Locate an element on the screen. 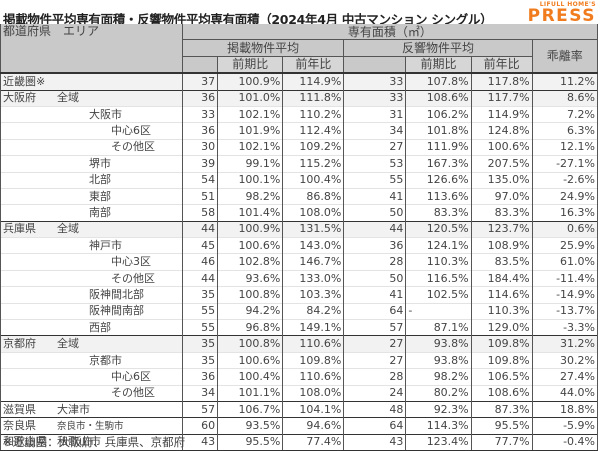 The height and width of the screenshot is (451, 600). response-yoy-cell: 83.5% is located at coordinates (501, 262).